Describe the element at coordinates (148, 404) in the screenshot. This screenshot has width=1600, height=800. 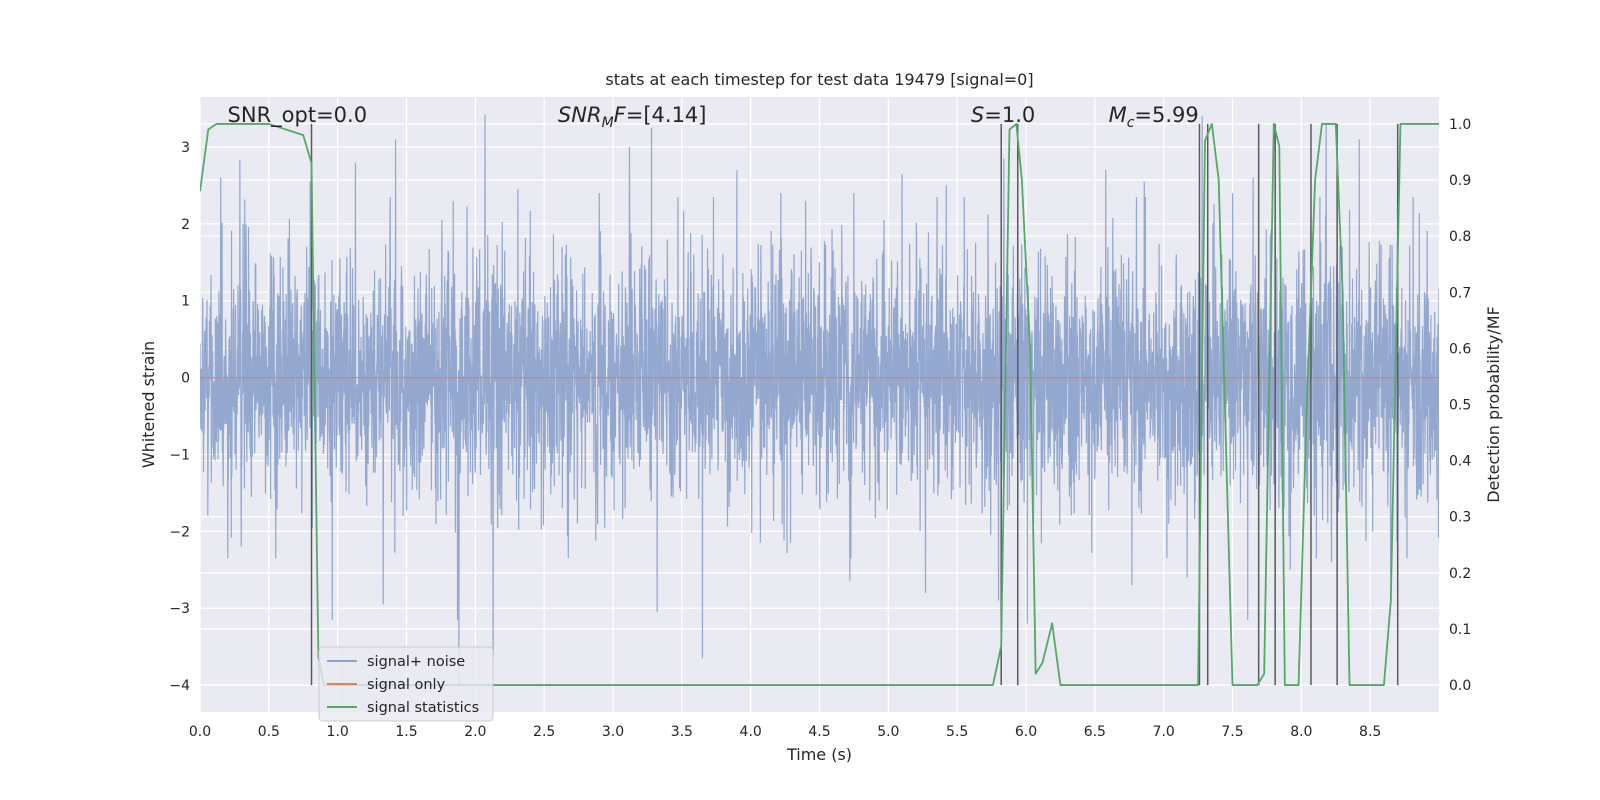
I see `y-axis-label: Whitened strain` at that location.